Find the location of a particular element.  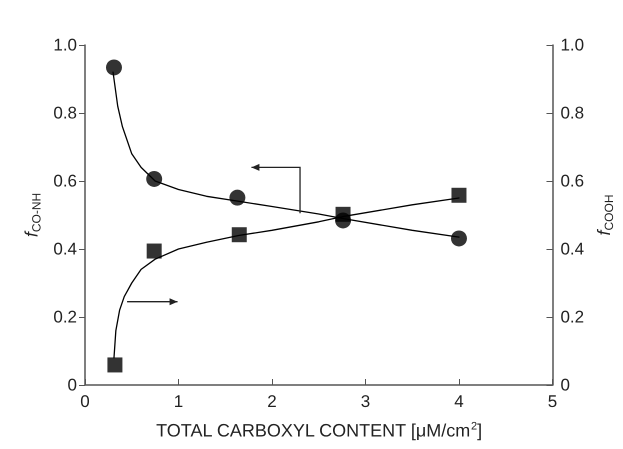

y2-tick-label: 0 is located at coordinates (565, 385).